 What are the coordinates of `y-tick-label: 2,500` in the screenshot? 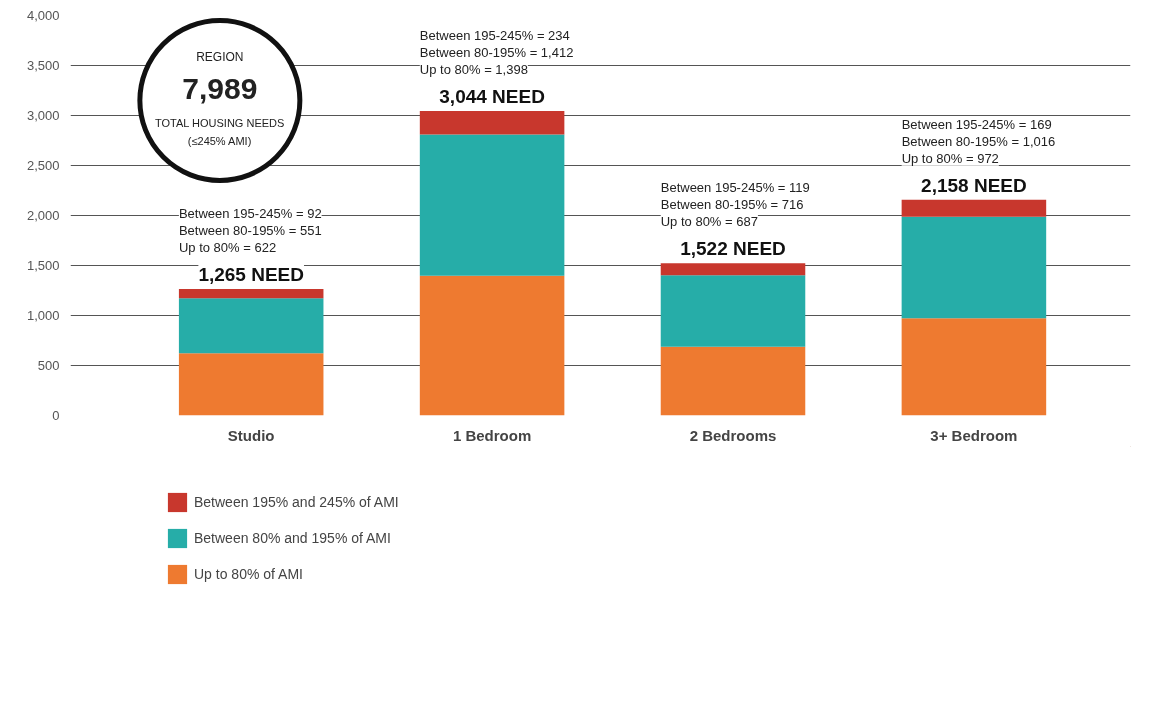 It's located at (43, 165).